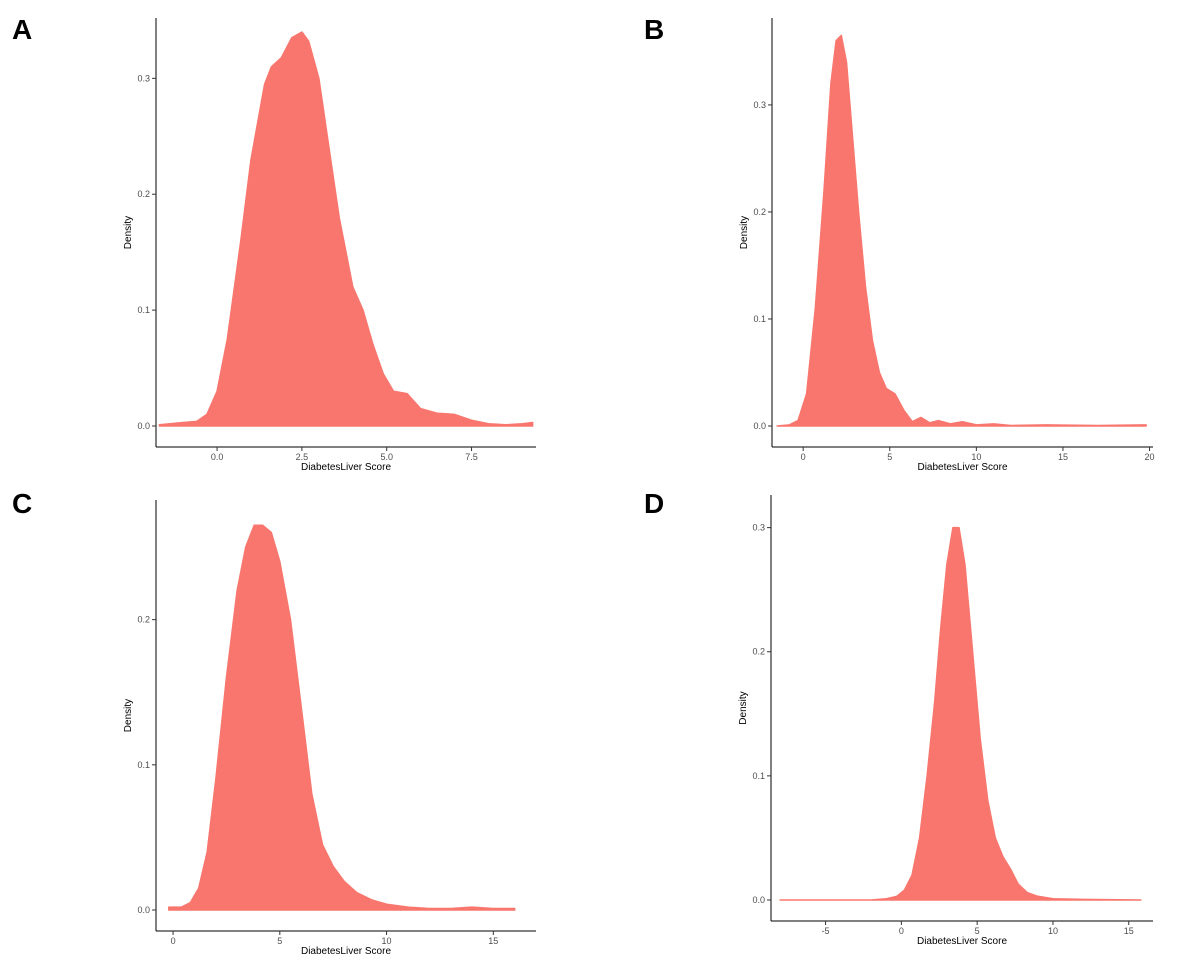  What do you see at coordinates (386, 457) in the screenshot?
I see `x-tick-label: 5.0` at bounding box center [386, 457].